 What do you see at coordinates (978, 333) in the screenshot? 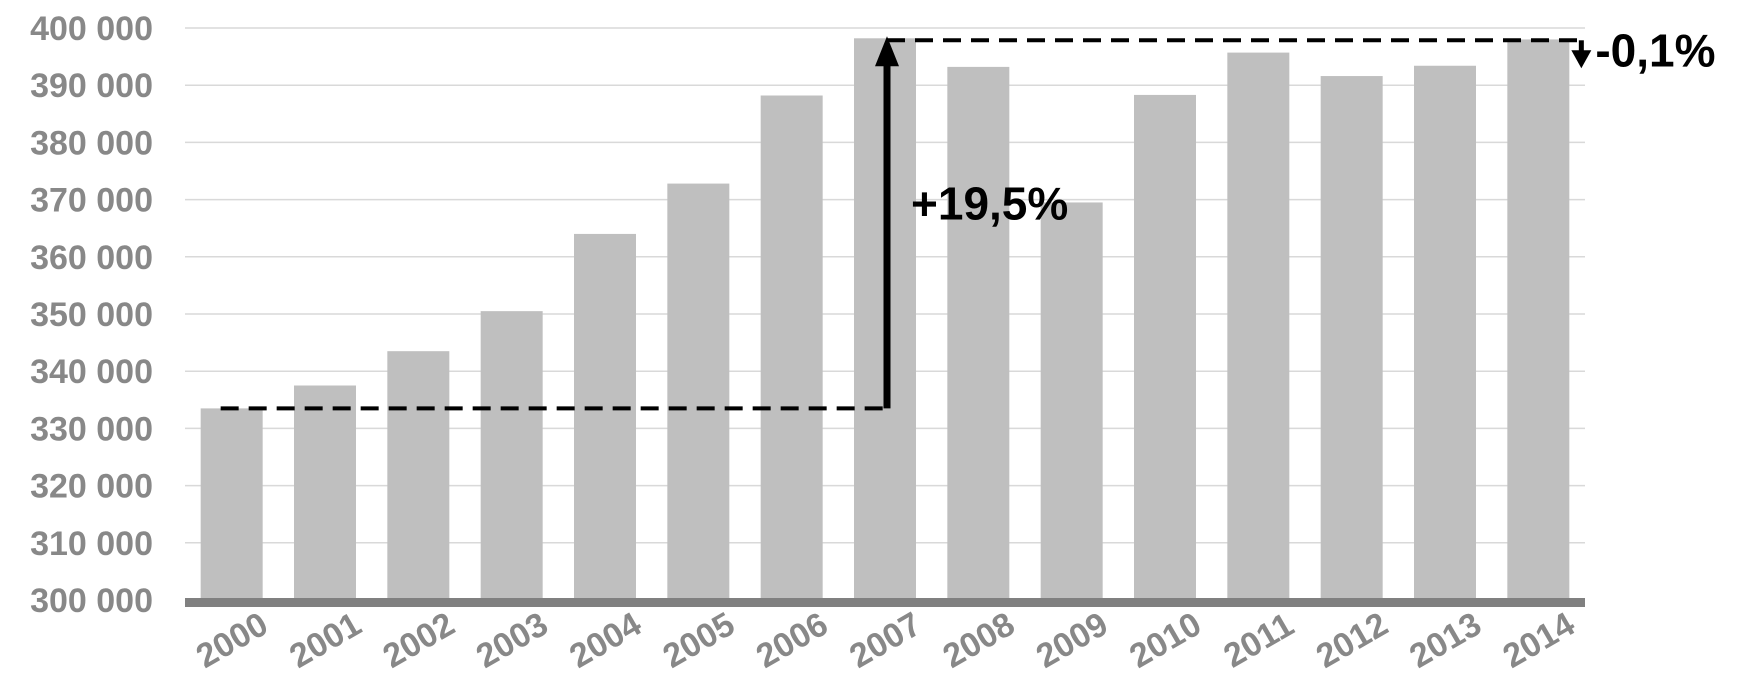
I see `bar-2008` at bounding box center [978, 333].